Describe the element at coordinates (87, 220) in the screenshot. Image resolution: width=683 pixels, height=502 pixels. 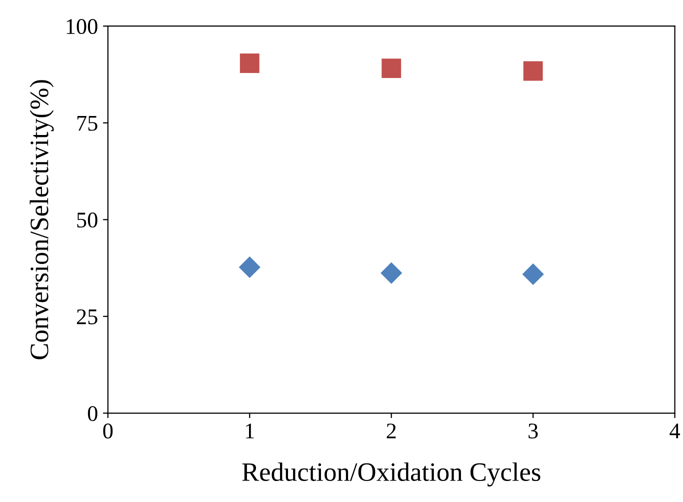
I see `y-tick-label: 50` at that location.